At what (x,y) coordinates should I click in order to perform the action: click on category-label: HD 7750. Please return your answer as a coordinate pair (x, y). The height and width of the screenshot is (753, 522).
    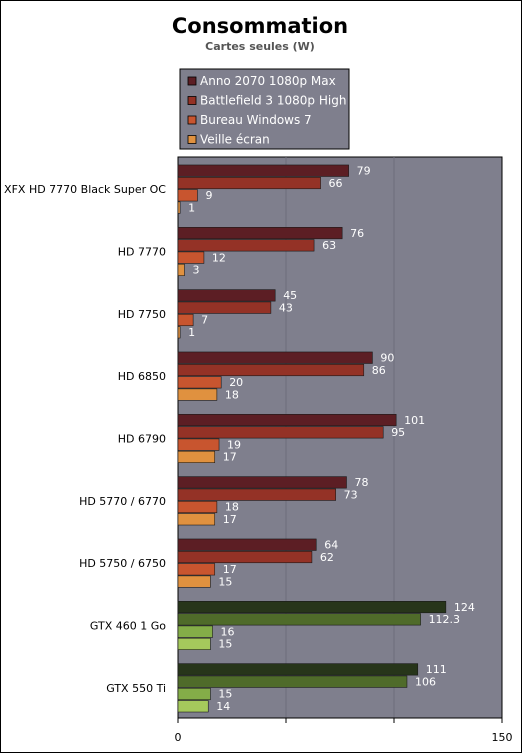
    Looking at the image, I should click on (142, 314).